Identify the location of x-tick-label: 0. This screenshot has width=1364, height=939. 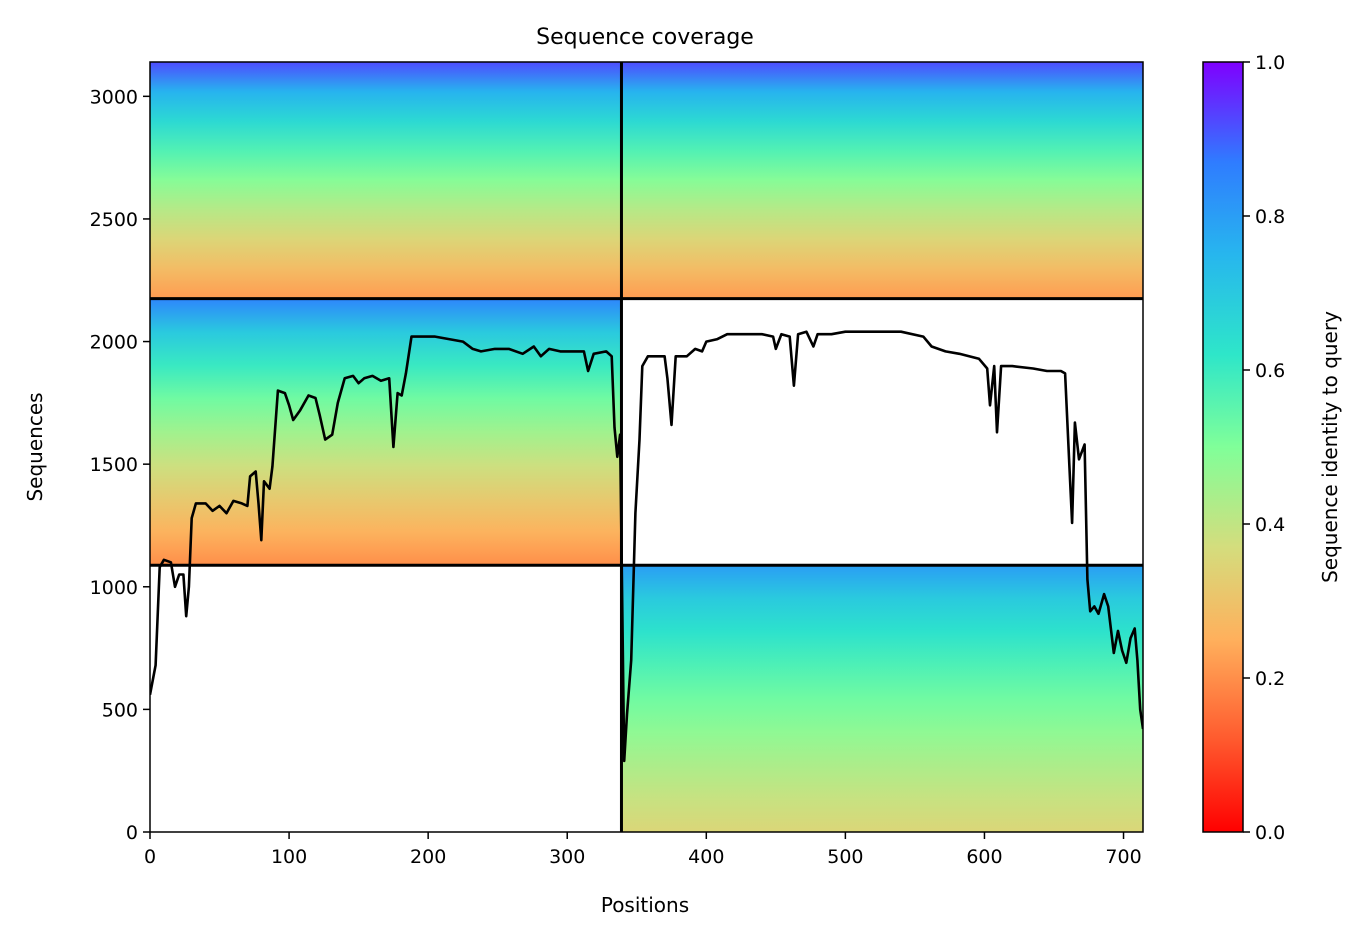
(150, 857).